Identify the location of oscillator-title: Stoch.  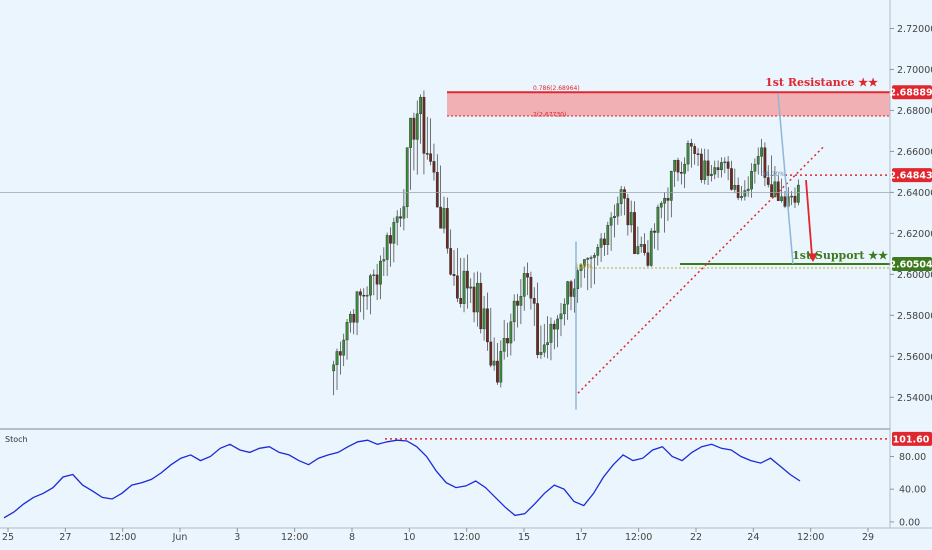
(16, 439).